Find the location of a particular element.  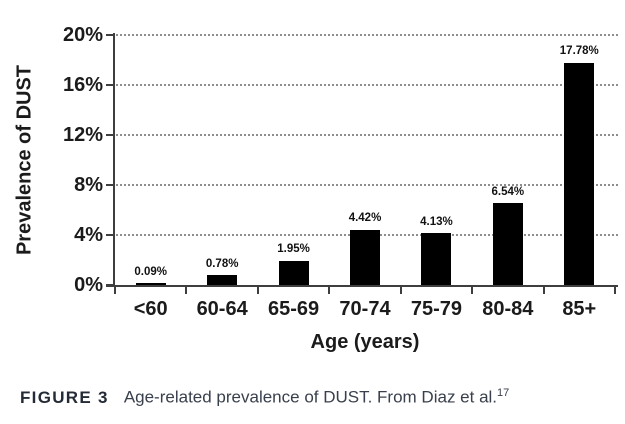

bar-value-label: 17.78% is located at coordinates (579, 51).